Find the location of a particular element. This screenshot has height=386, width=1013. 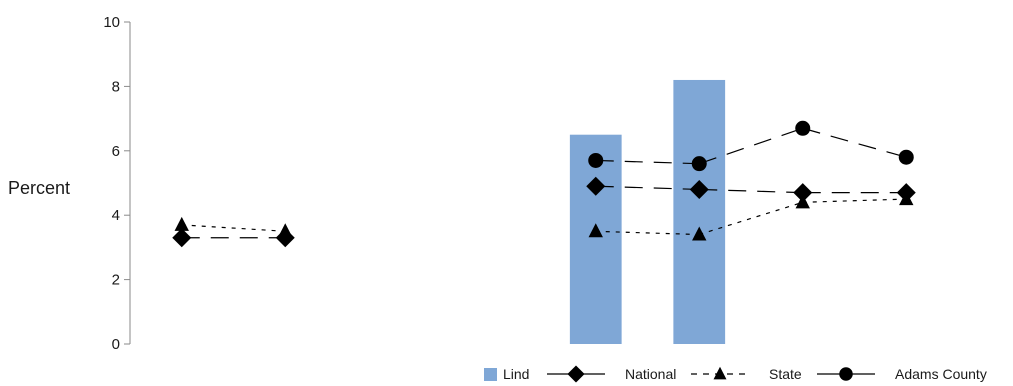

y-axis-title: Percent is located at coordinates (39, 188).